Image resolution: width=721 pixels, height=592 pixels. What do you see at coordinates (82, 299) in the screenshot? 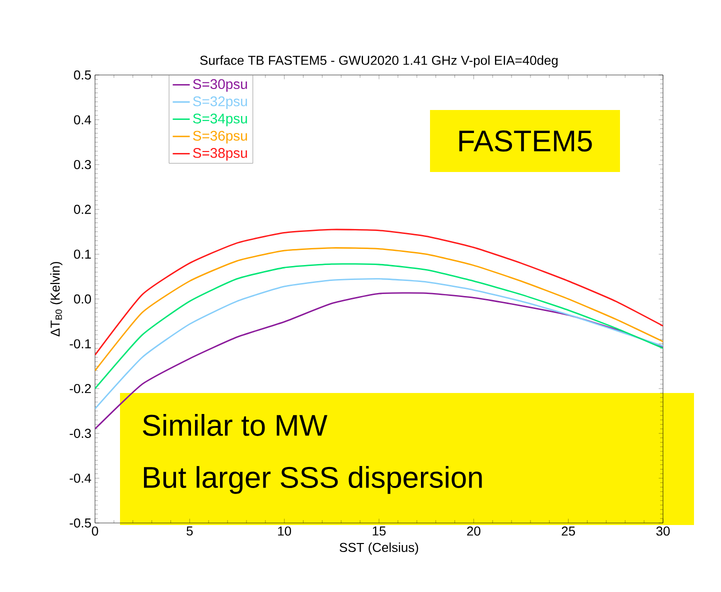
I see `y-tick-label: 0.0` at bounding box center [82, 299].